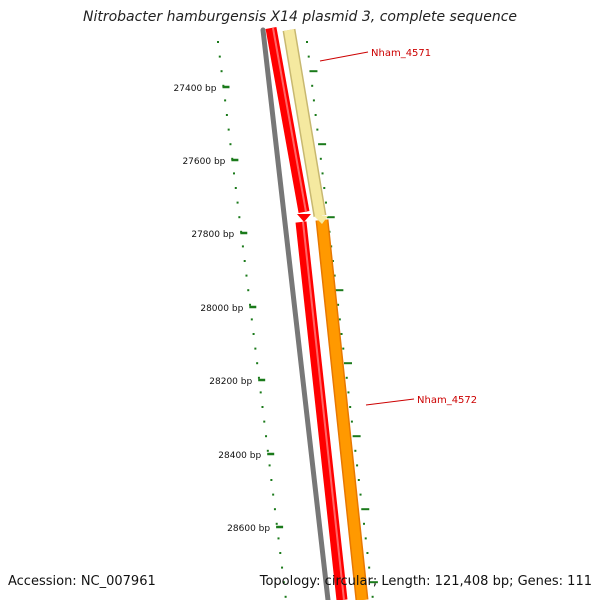 This screenshot has width=600, height=600. I want to click on ruler-tick-label: 27800 bp, so click(212, 235).